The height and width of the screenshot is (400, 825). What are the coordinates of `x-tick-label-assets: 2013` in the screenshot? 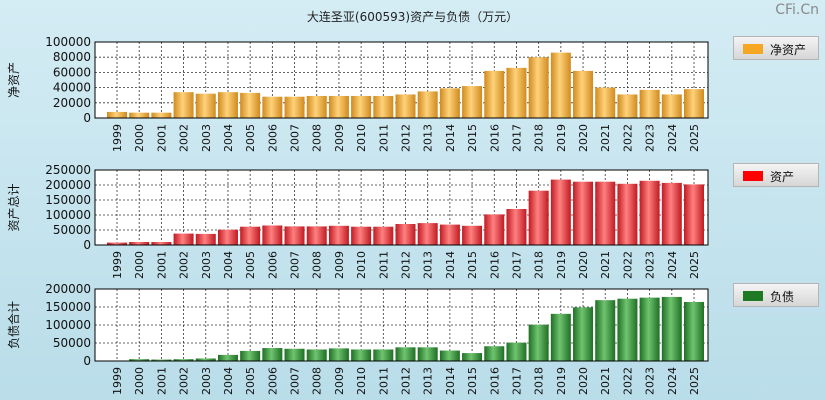 It's located at (428, 265).